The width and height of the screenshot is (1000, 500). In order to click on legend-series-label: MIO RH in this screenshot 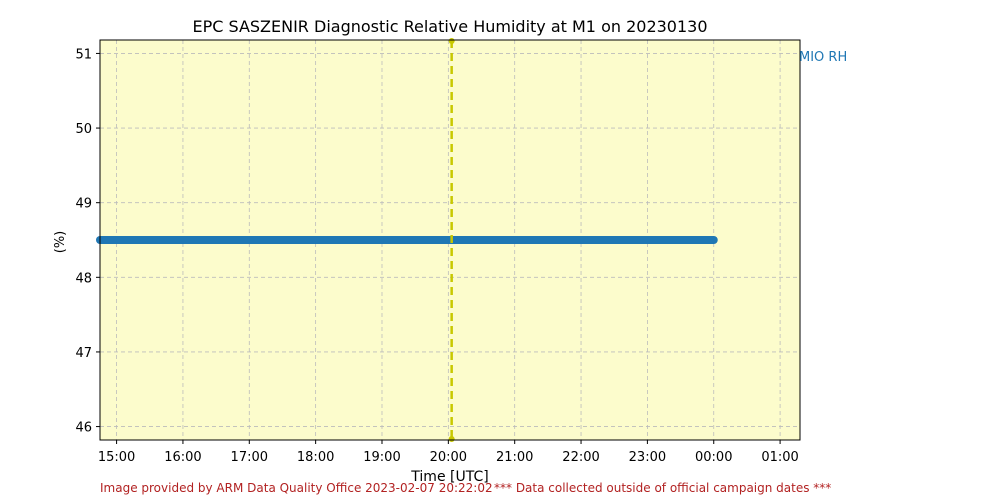, I will do `click(823, 57)`.